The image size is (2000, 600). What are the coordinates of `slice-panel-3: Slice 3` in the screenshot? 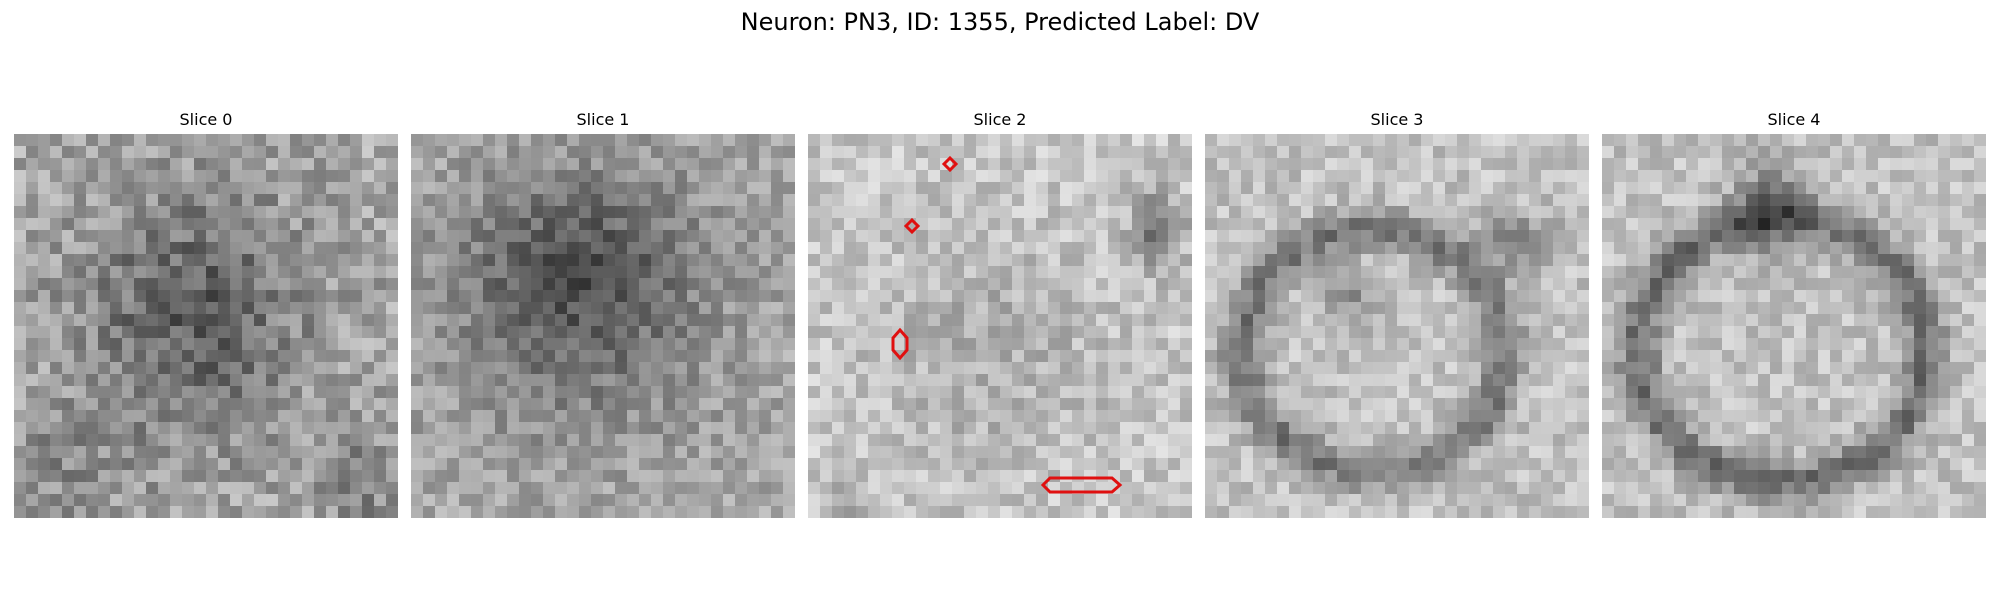 It's located at (1397, 313).